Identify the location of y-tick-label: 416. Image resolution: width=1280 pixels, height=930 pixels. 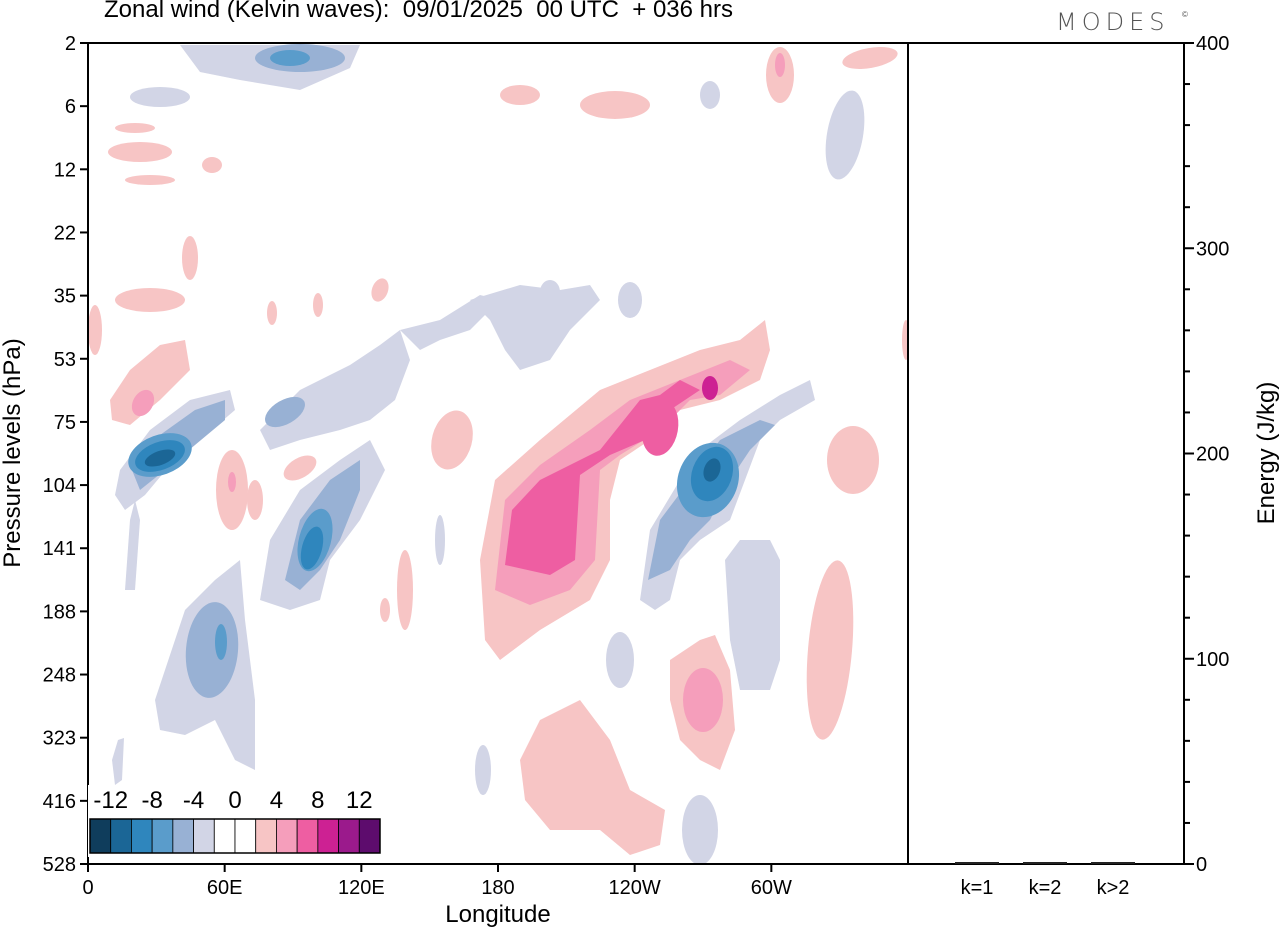
(59, 802).